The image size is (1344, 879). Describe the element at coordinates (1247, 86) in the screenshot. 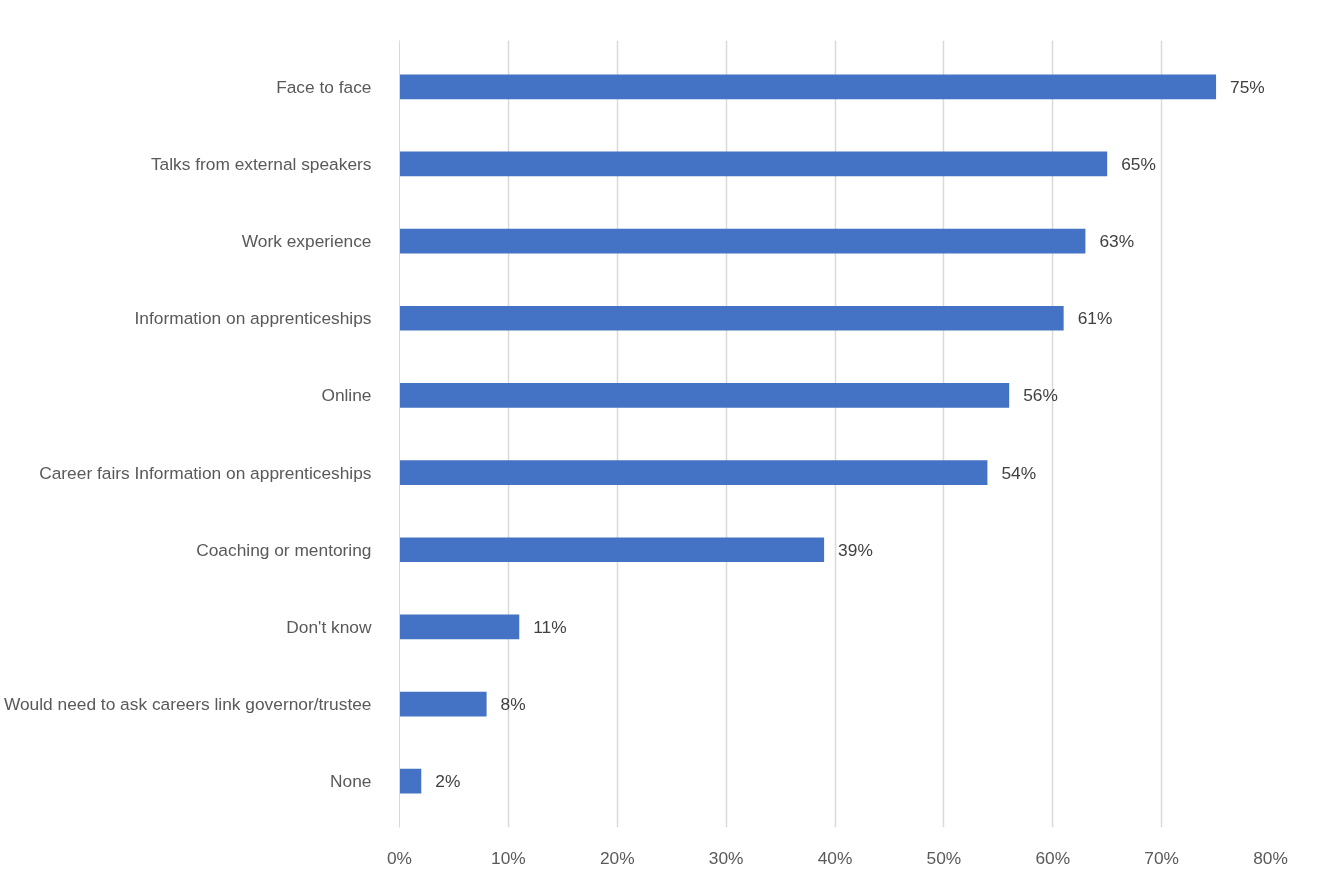

I see `data-label: 75%` at that location.